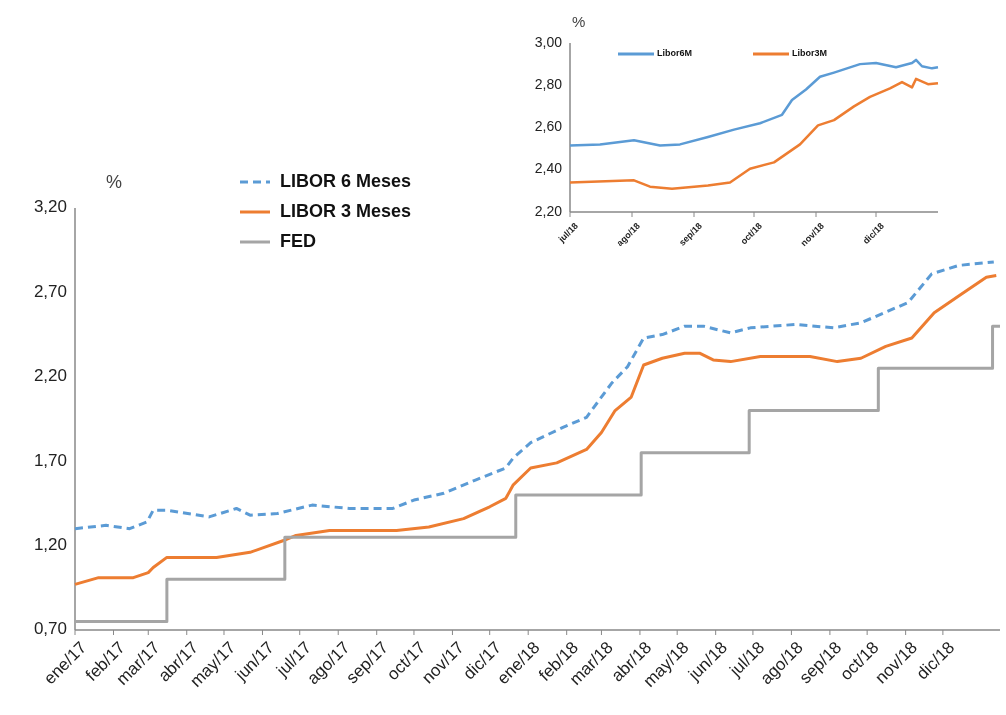  What do you see at coordinates (346, 210) in the screenshot?
I see `legend-label: LIBOR 3 Meses` at bounding box center [346, 210].